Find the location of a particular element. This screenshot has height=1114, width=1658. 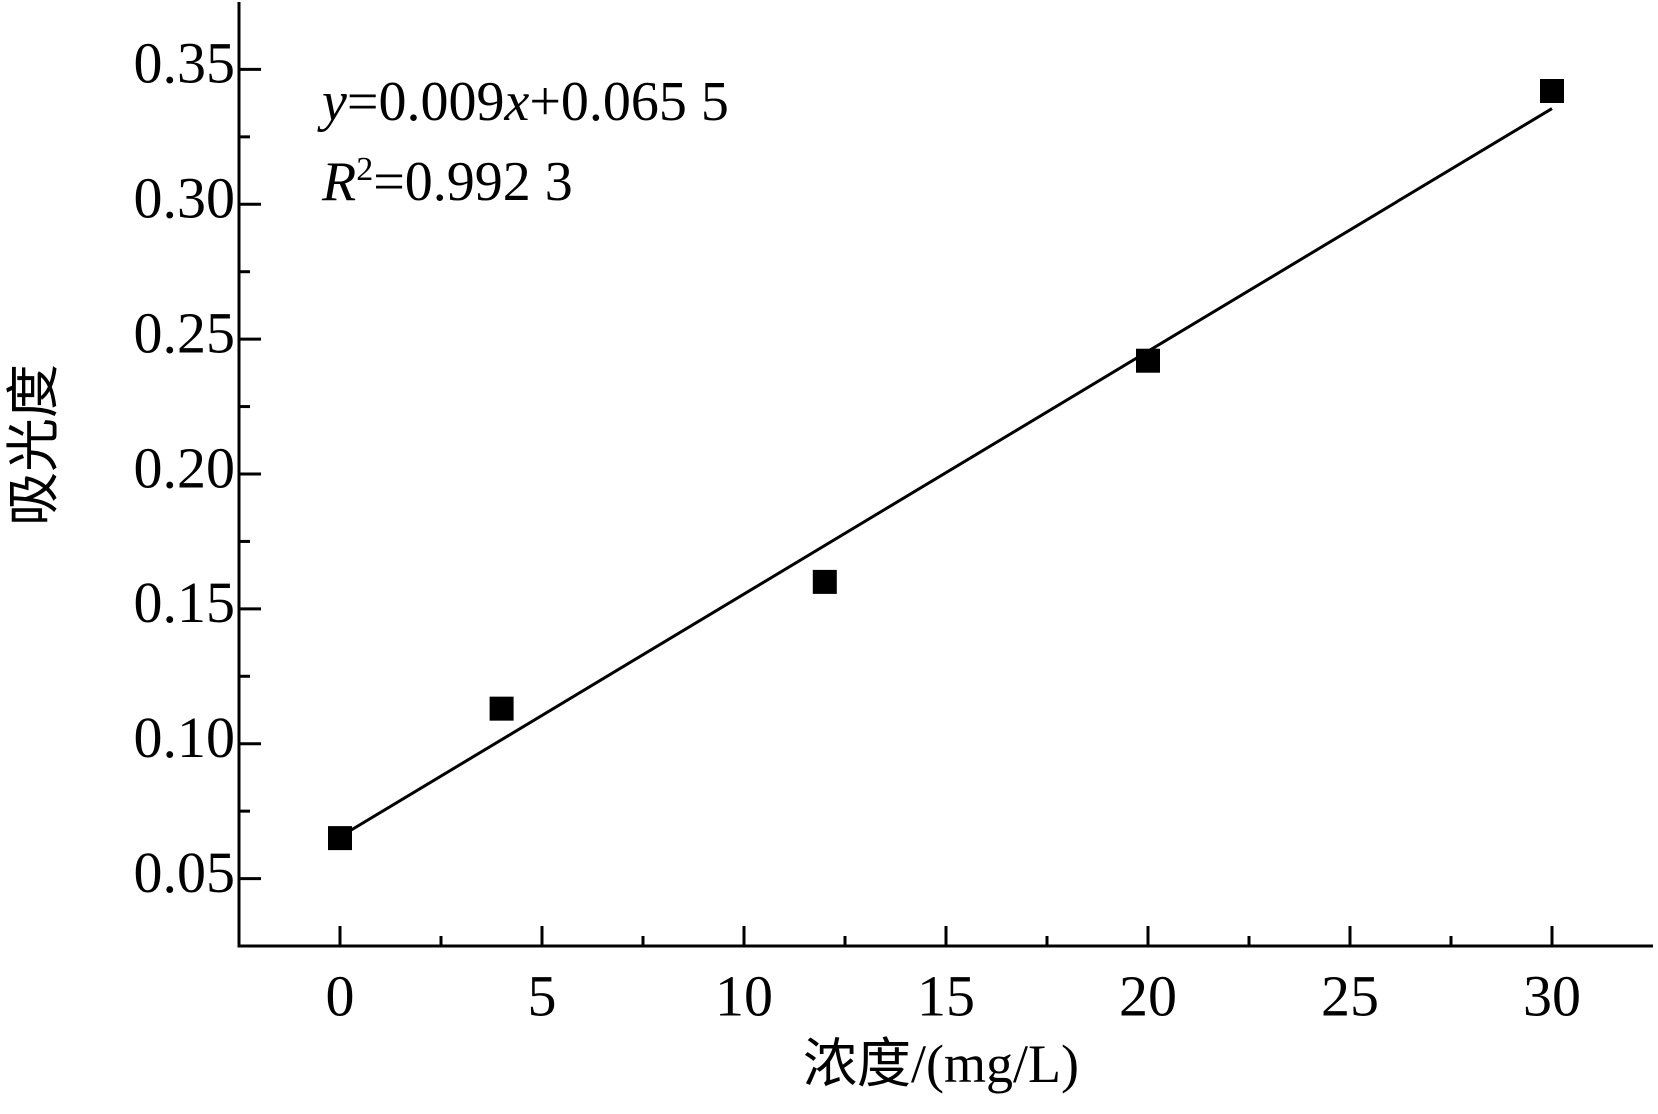

y-tick-label: 0.10 is located at coordinates (185, 737).